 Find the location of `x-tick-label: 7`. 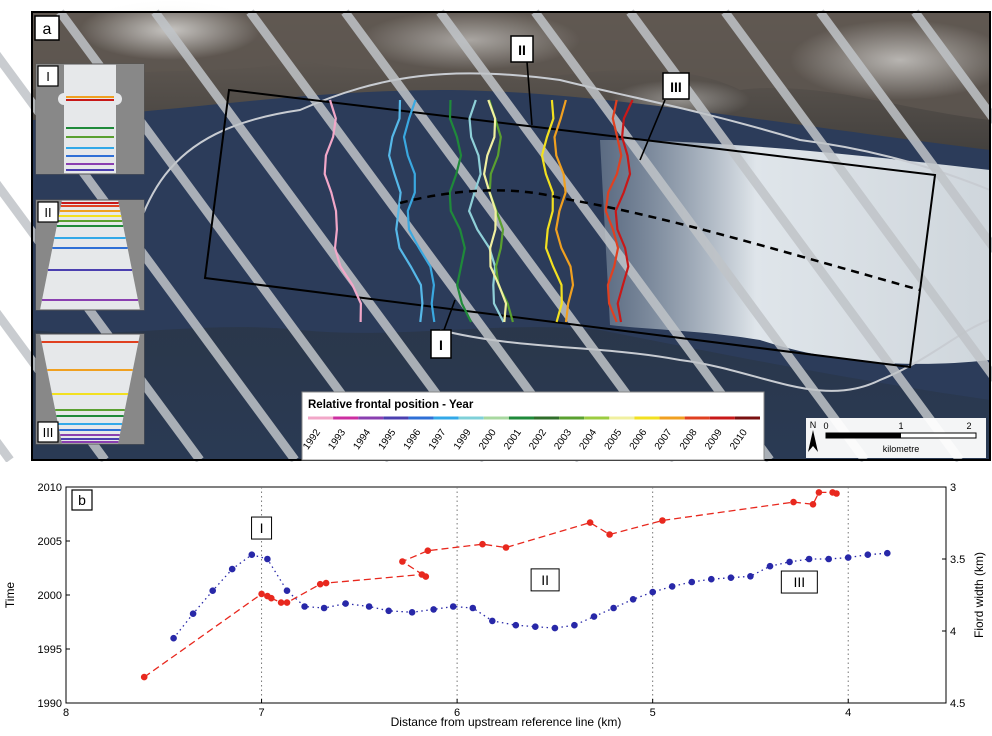

x-tick-label: 7 is located at coordinates (261, 713).